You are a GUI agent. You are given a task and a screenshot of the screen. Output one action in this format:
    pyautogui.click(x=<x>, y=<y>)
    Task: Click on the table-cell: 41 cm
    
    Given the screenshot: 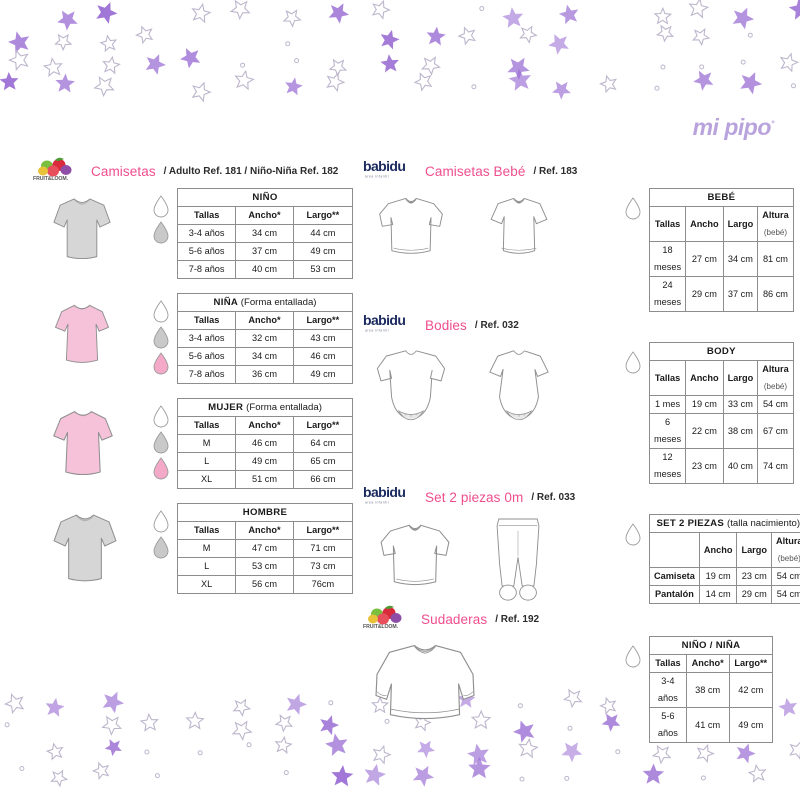 What is the action you would take?
    pyautogui.click(x=707, y=725)
    